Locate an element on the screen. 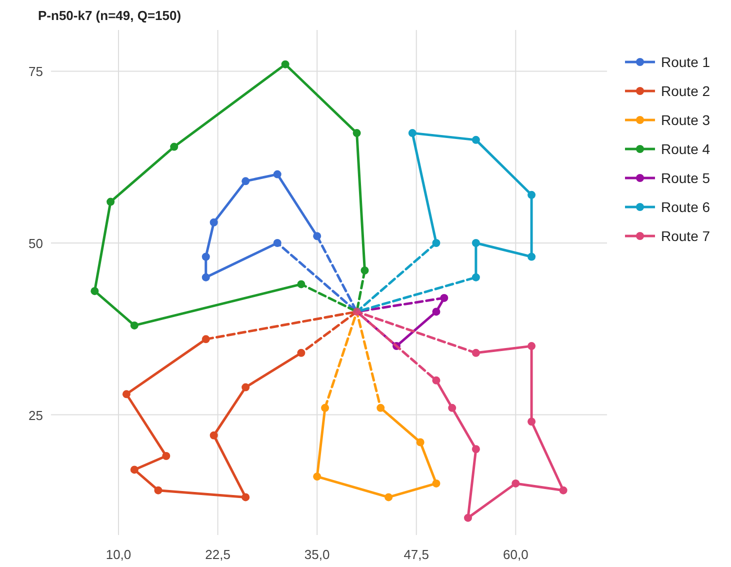 Image resolution: width=731 pixels, height=567 pixels. legend-label: Route 1 is located at coordinates (685, 62).